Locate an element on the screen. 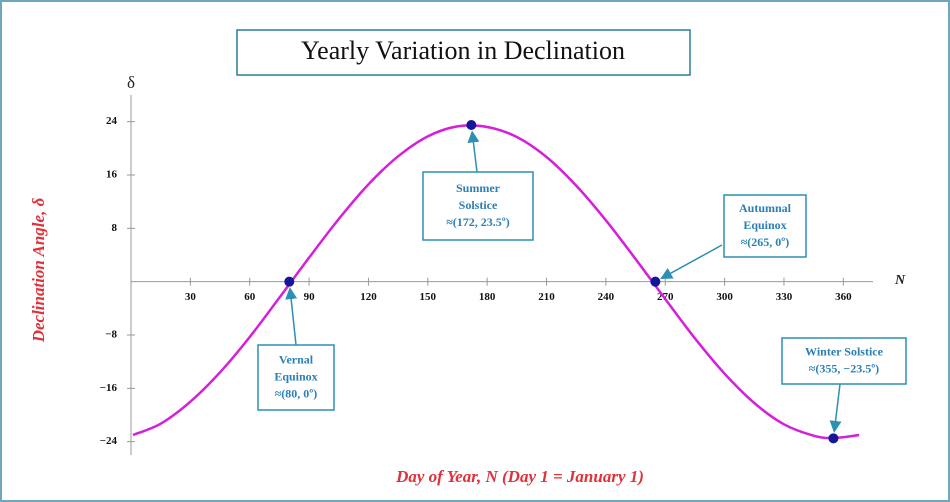 This screenshot has width=950, height=502. x-tick-label: 90 is located at coordinates (310, 297).